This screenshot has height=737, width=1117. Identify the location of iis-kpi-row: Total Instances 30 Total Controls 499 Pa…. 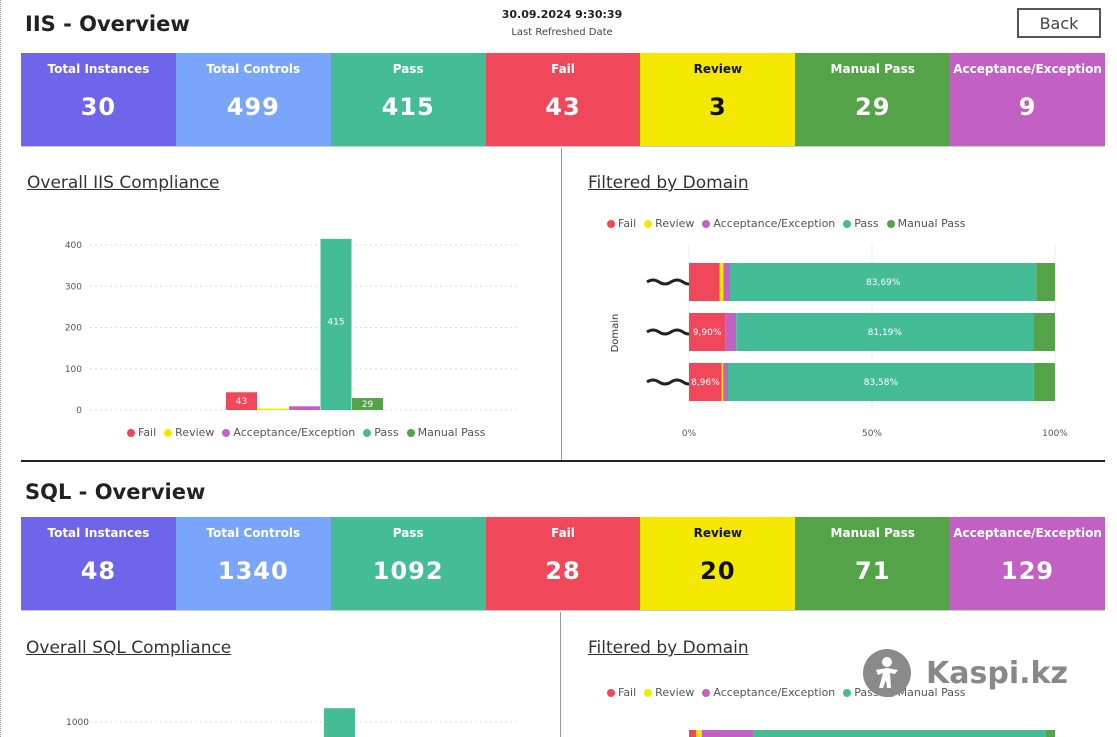
(563, 99).